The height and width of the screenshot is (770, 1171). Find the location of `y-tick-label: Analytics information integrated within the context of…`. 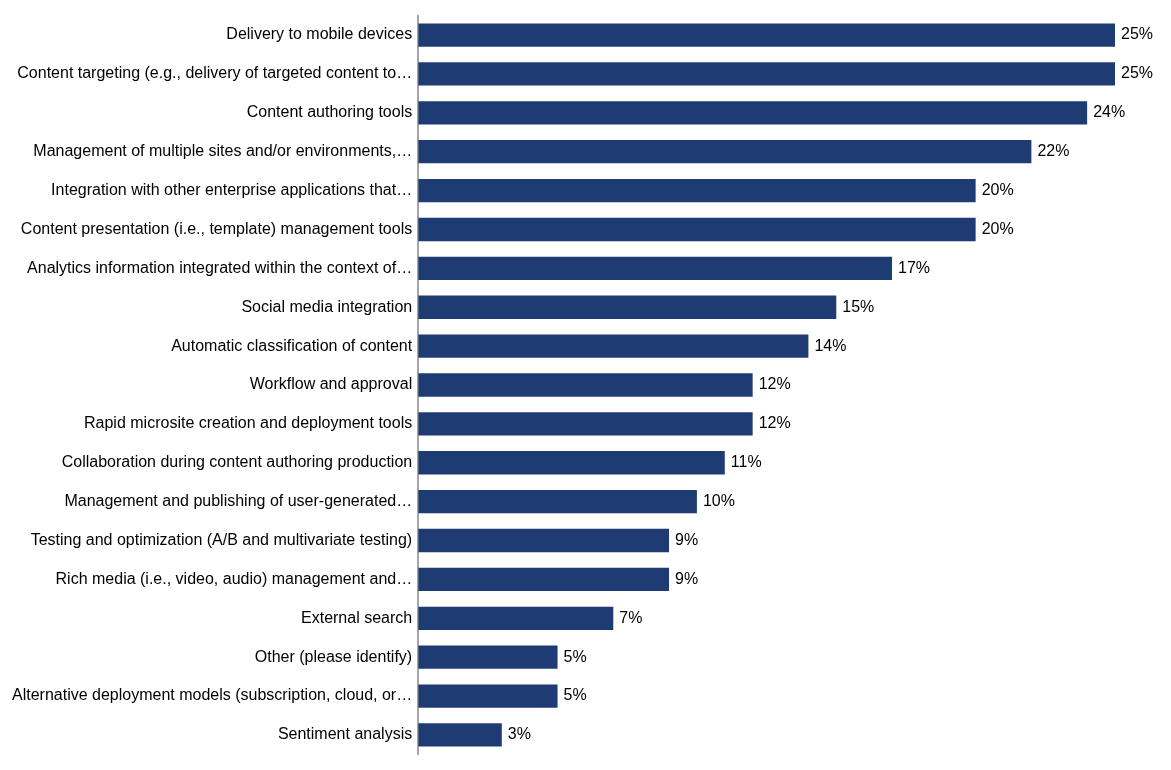

y-tick-label: Analytics information integrated within the context of… is located at coordinates (220, 267).